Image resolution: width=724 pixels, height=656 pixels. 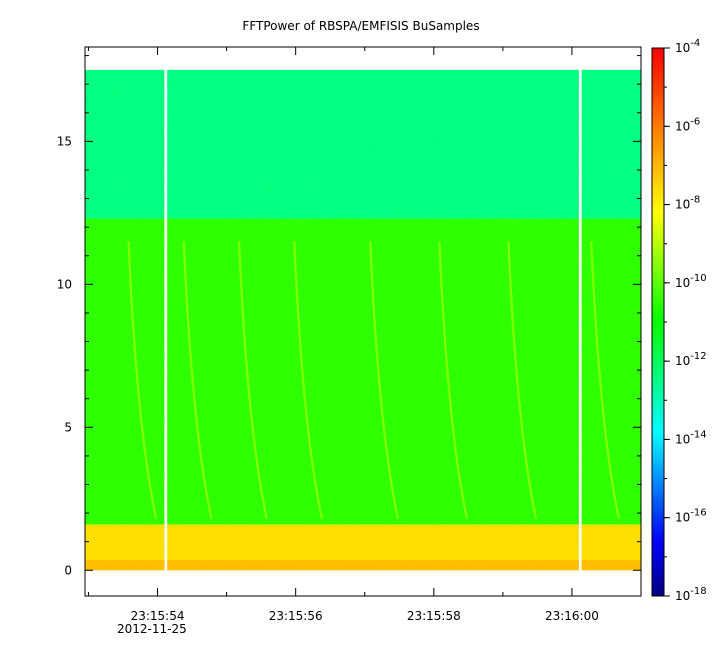 What do you see at coordinates (691, 516) in the screenshot?
I see `colorbar-tick-label: 10⁻¹⁶` at bounding box center [691, 516].